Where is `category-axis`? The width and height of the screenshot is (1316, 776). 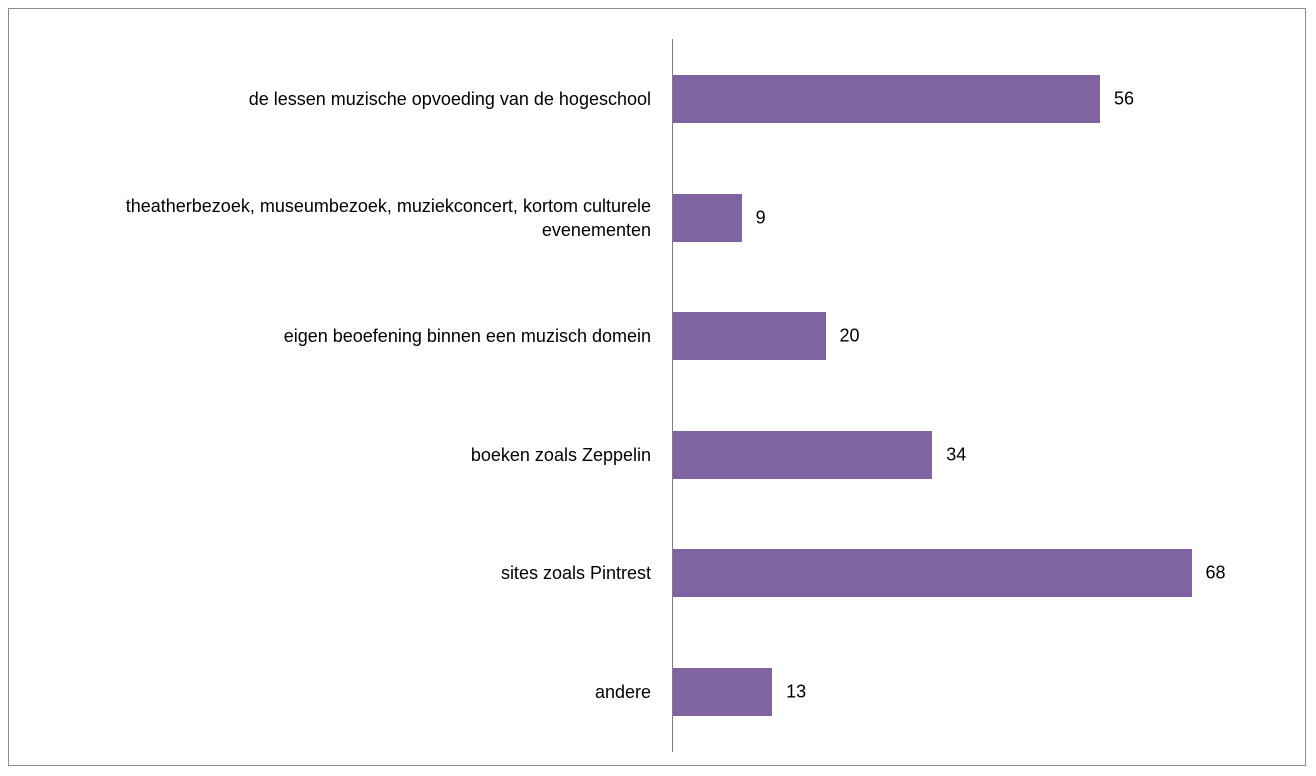
category-axis is located at coordinates (672, 395).